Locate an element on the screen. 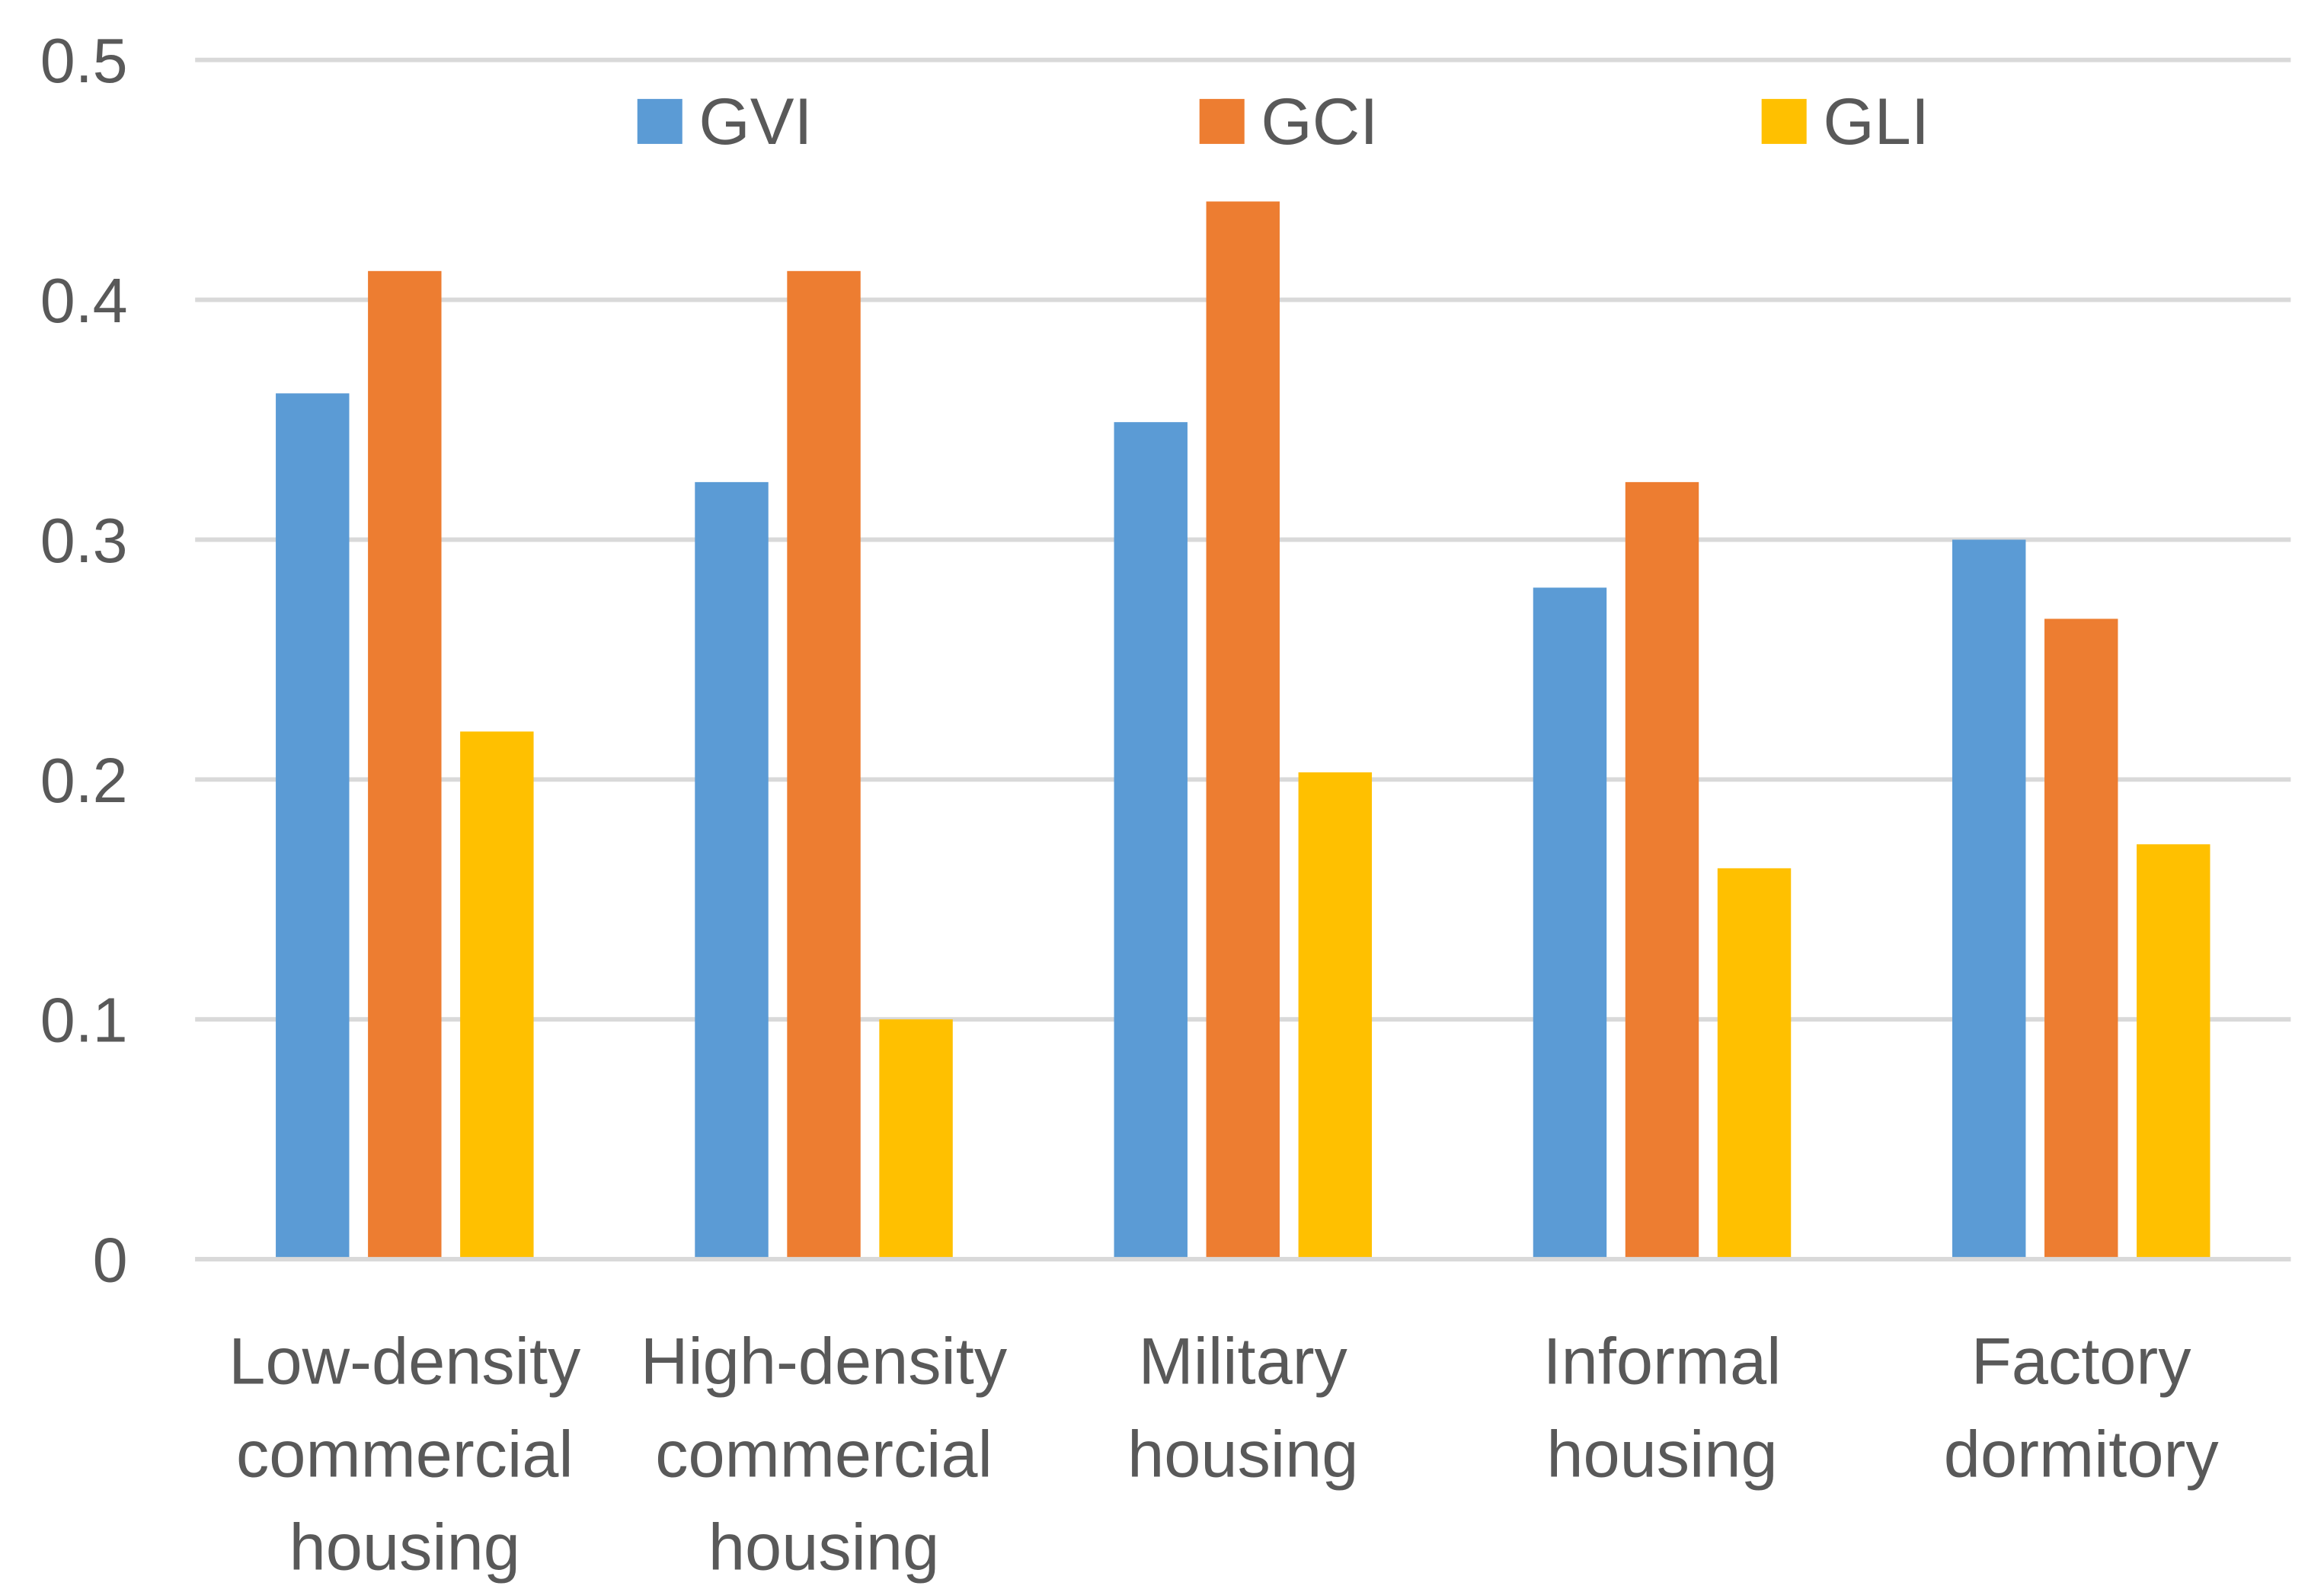  y-tick-label: 0.5 is located at coordinates (84, 60).